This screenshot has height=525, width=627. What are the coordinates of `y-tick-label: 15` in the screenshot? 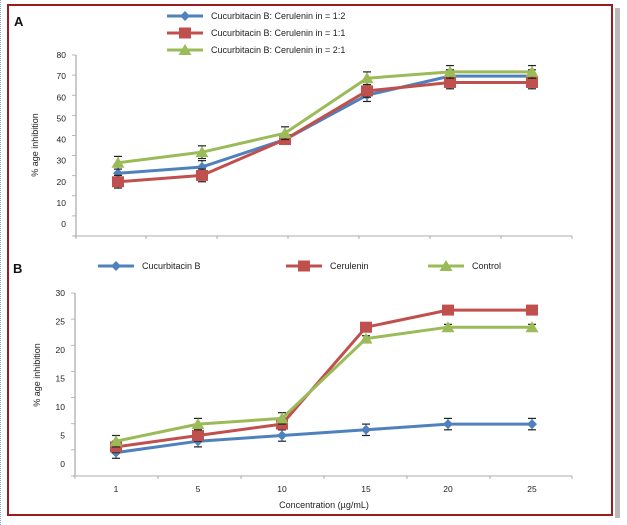 It's located at (61, 379).